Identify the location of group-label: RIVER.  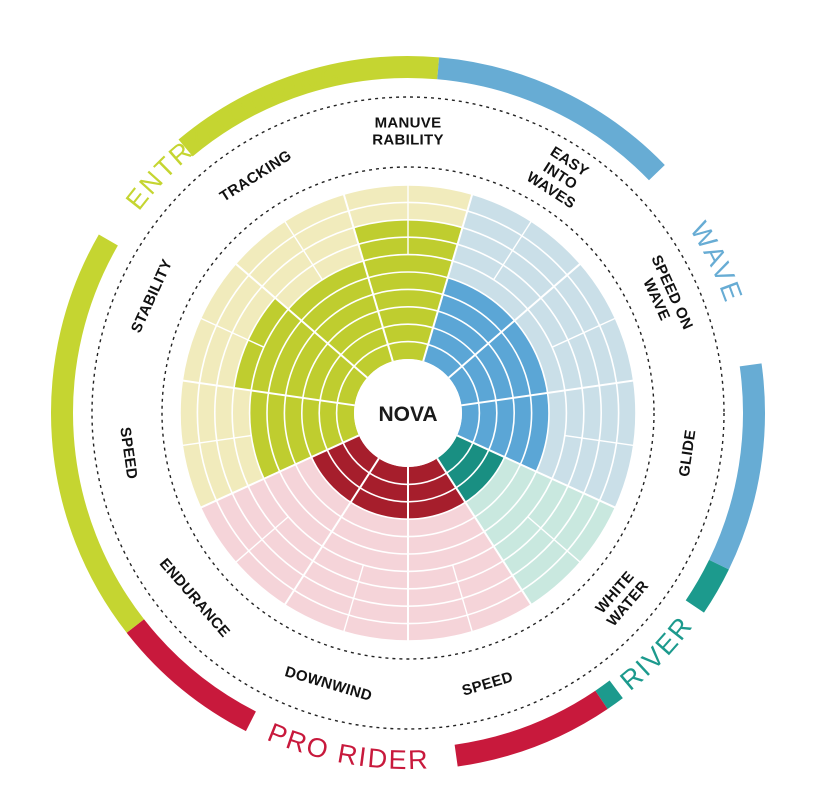
(656, 653).